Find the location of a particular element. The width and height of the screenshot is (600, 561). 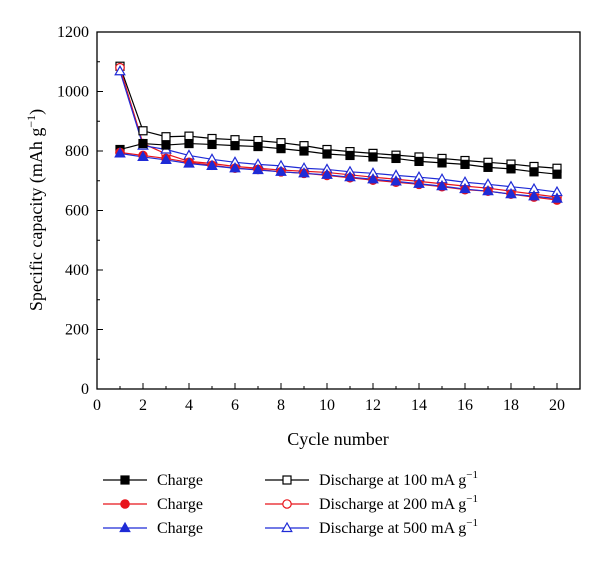

y-axis-title-close: ) is located at coordinates (36, 112).